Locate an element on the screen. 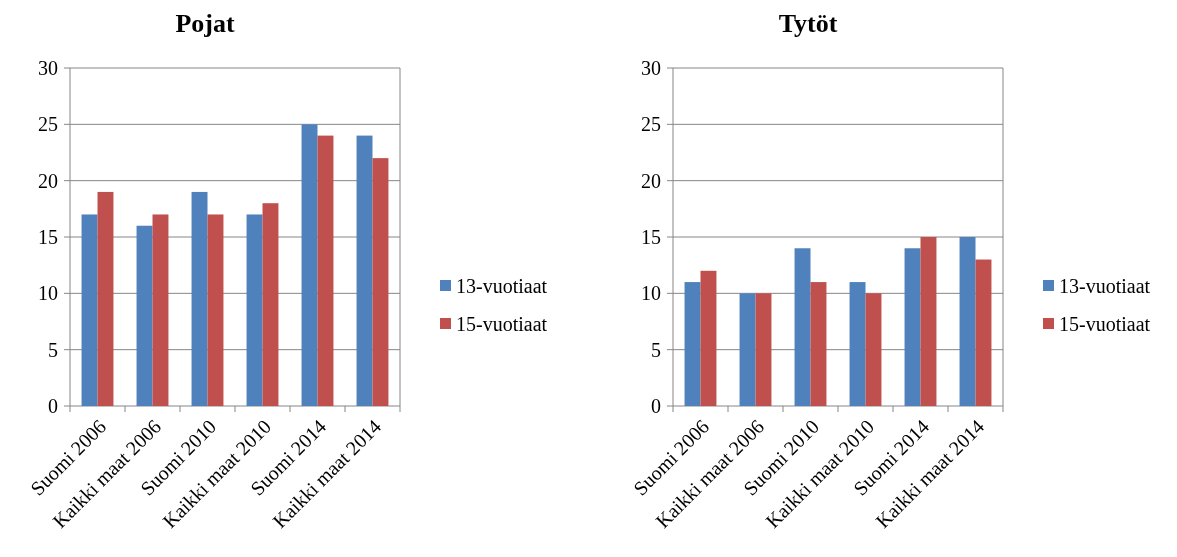 The width and height of the screenshot is (1177, 557). chart-title: Tytöt is located at coordinates (808, 23).